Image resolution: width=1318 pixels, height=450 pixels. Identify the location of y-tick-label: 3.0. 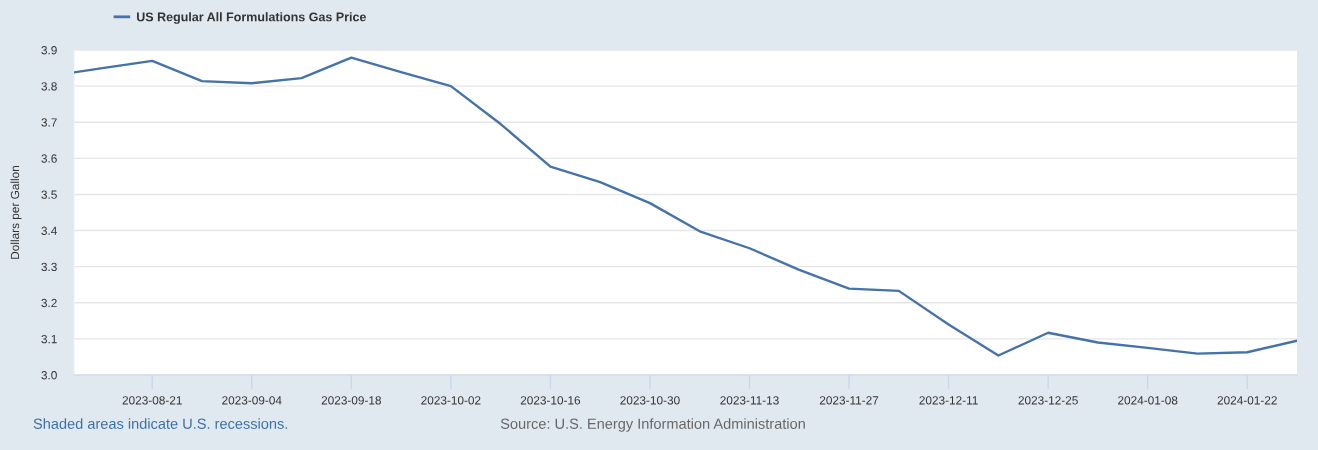
(49, 375).